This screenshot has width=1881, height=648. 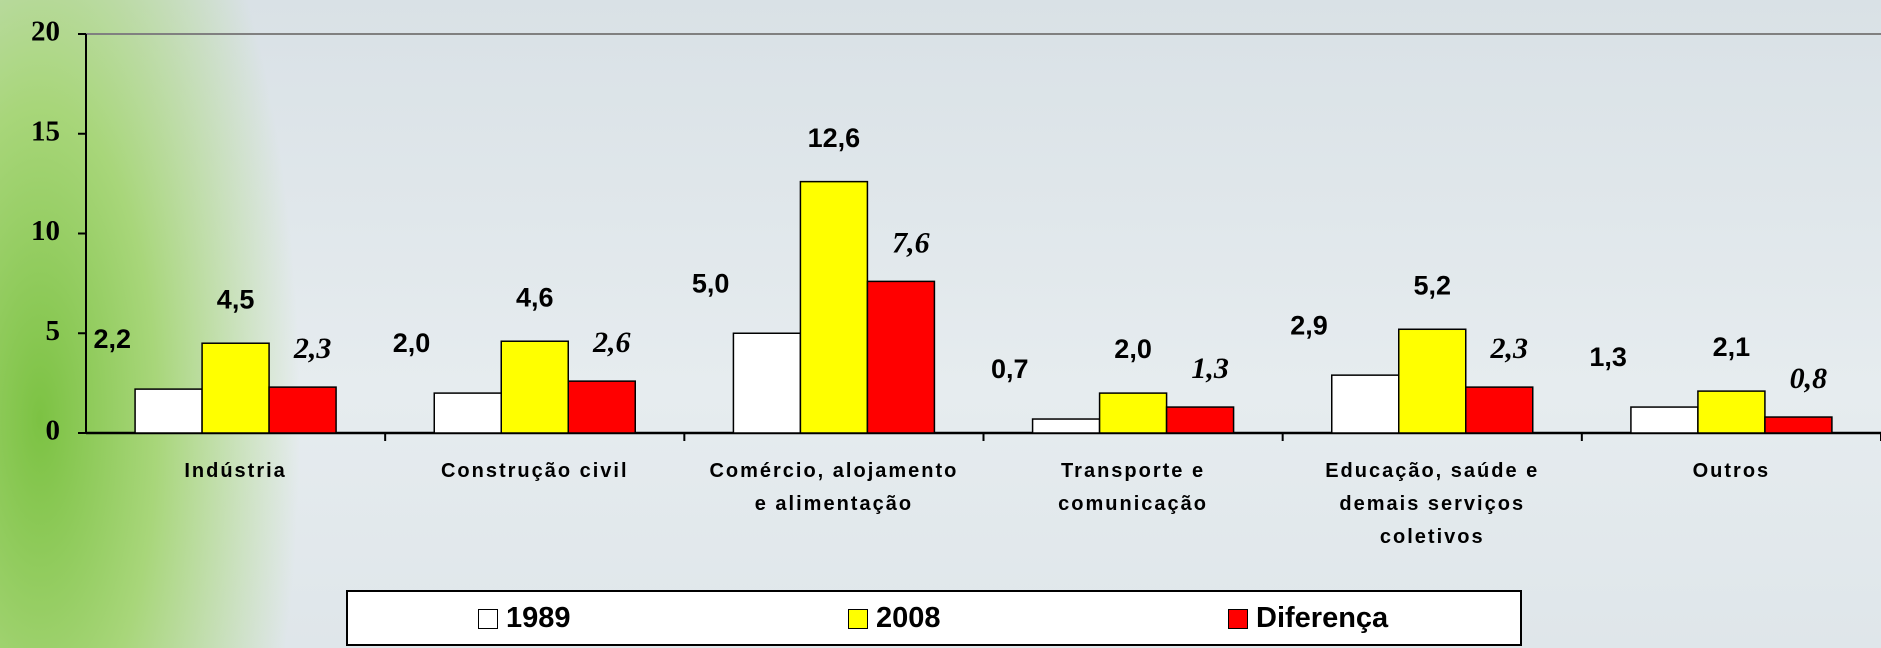 I want to click on legend-item: 1989, so click(x=524, y=618).